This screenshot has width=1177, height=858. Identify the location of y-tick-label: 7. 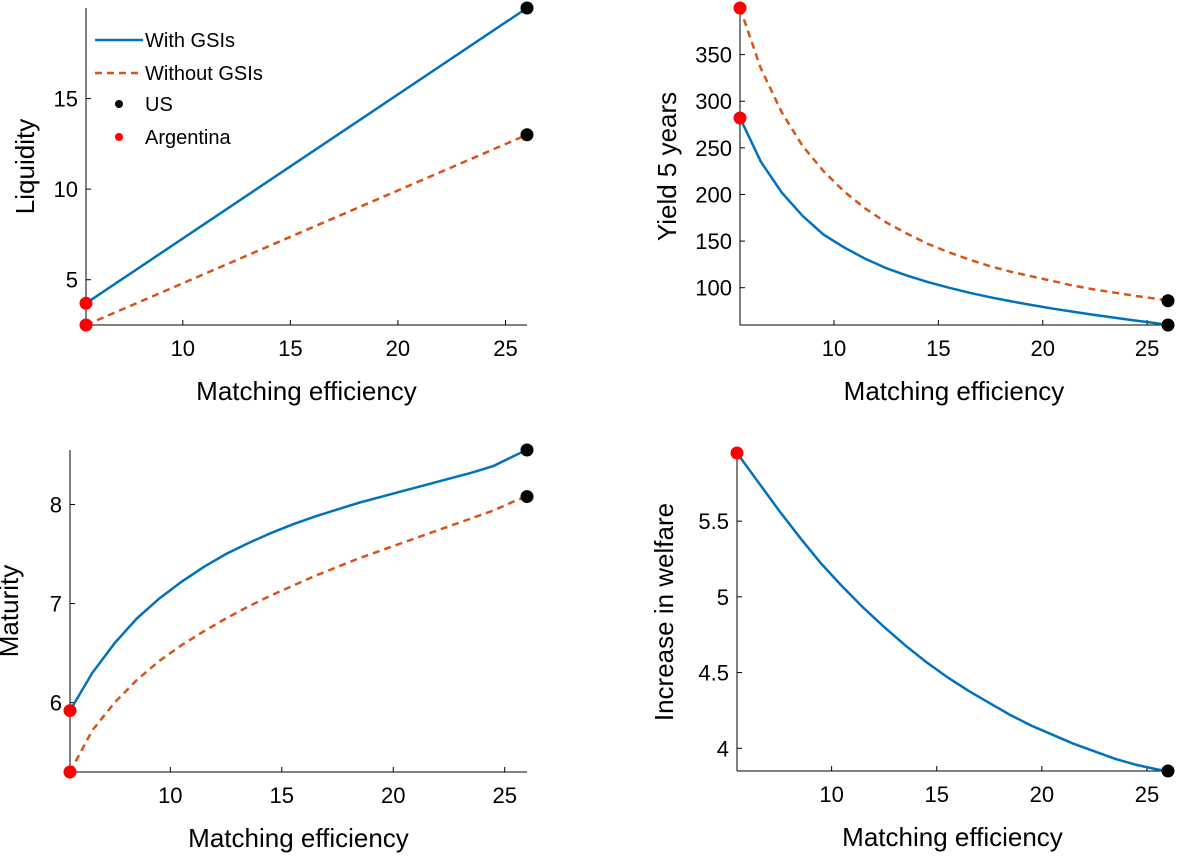
(56, 604).